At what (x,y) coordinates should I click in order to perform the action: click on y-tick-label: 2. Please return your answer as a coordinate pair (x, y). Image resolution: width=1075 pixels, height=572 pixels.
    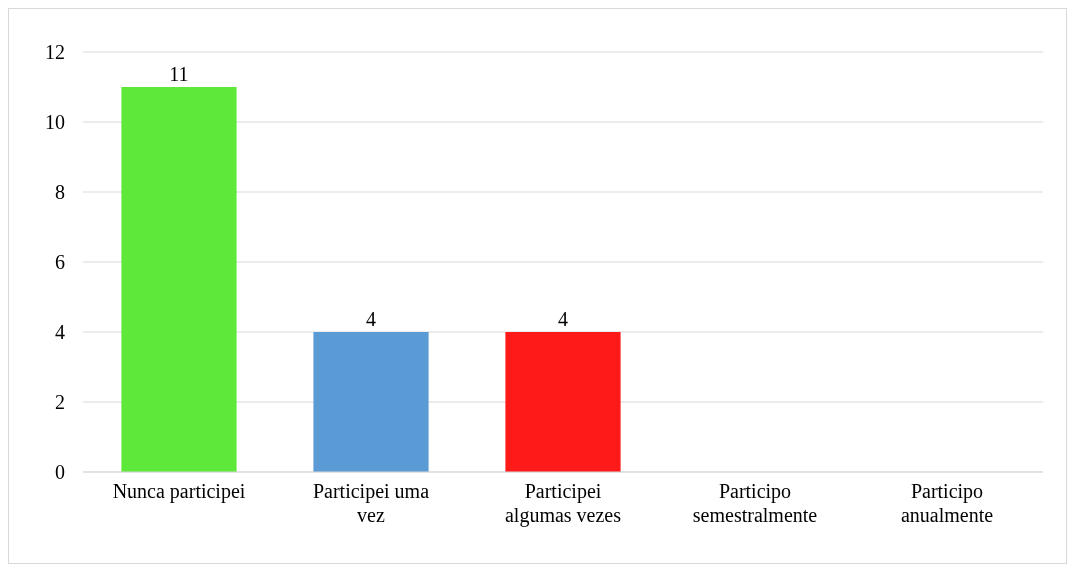
    Looking at the image, I should click on (60, 402).